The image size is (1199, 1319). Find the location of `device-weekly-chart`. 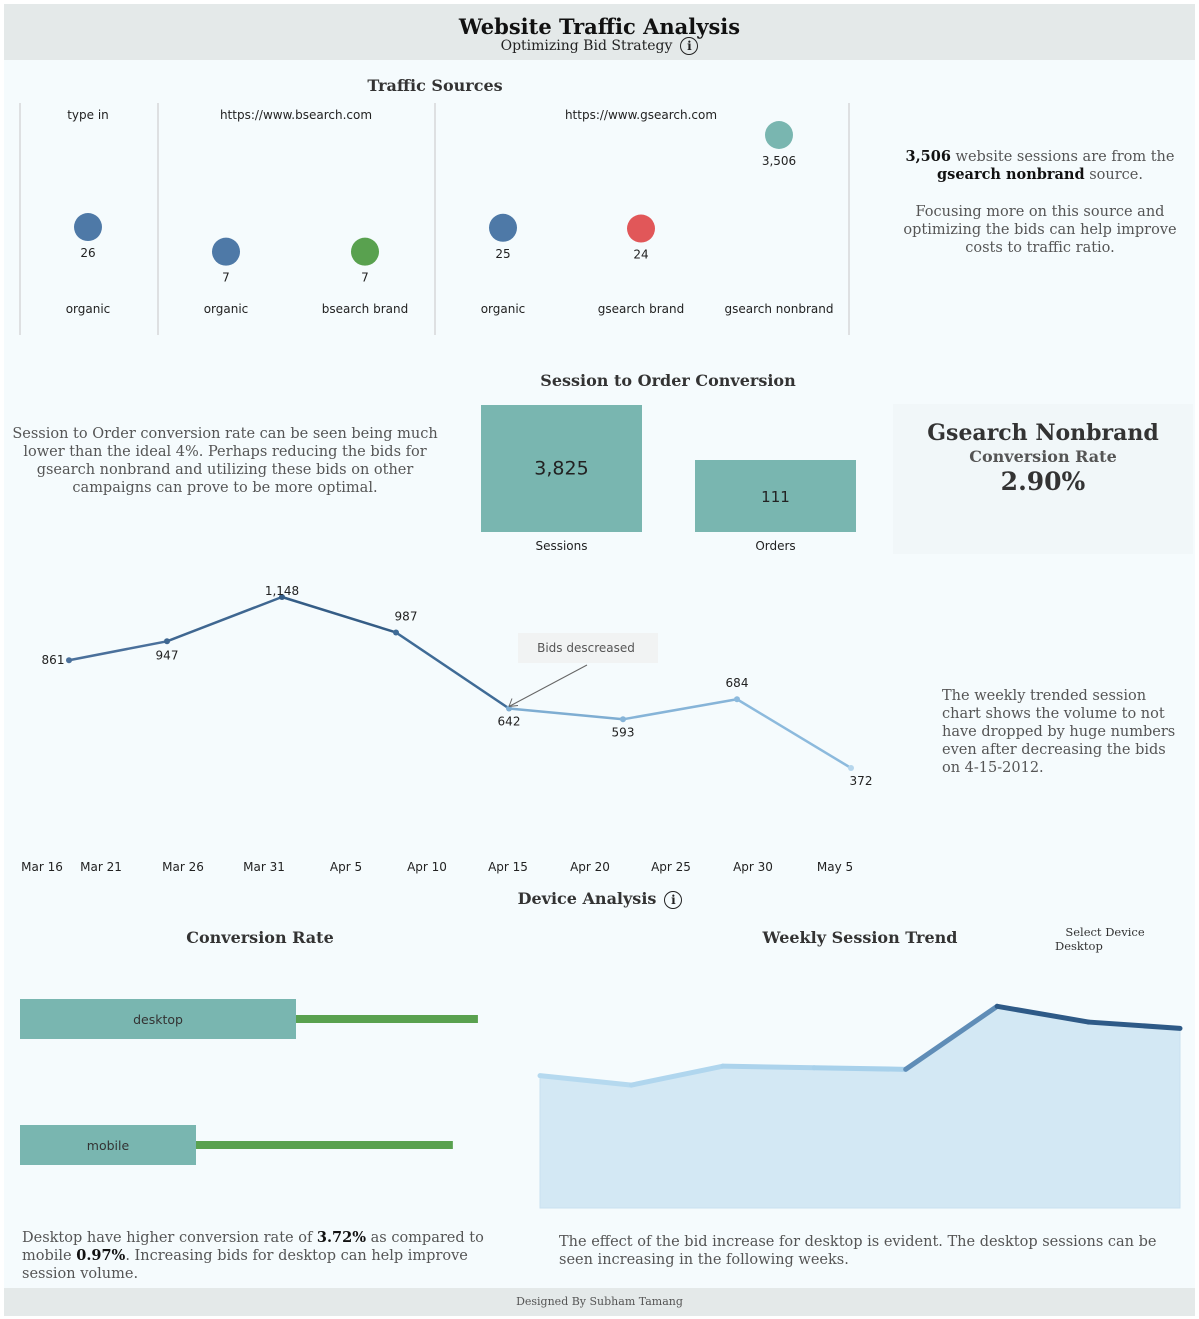

device-weekly-chart is located at coordinates (860, 1106).